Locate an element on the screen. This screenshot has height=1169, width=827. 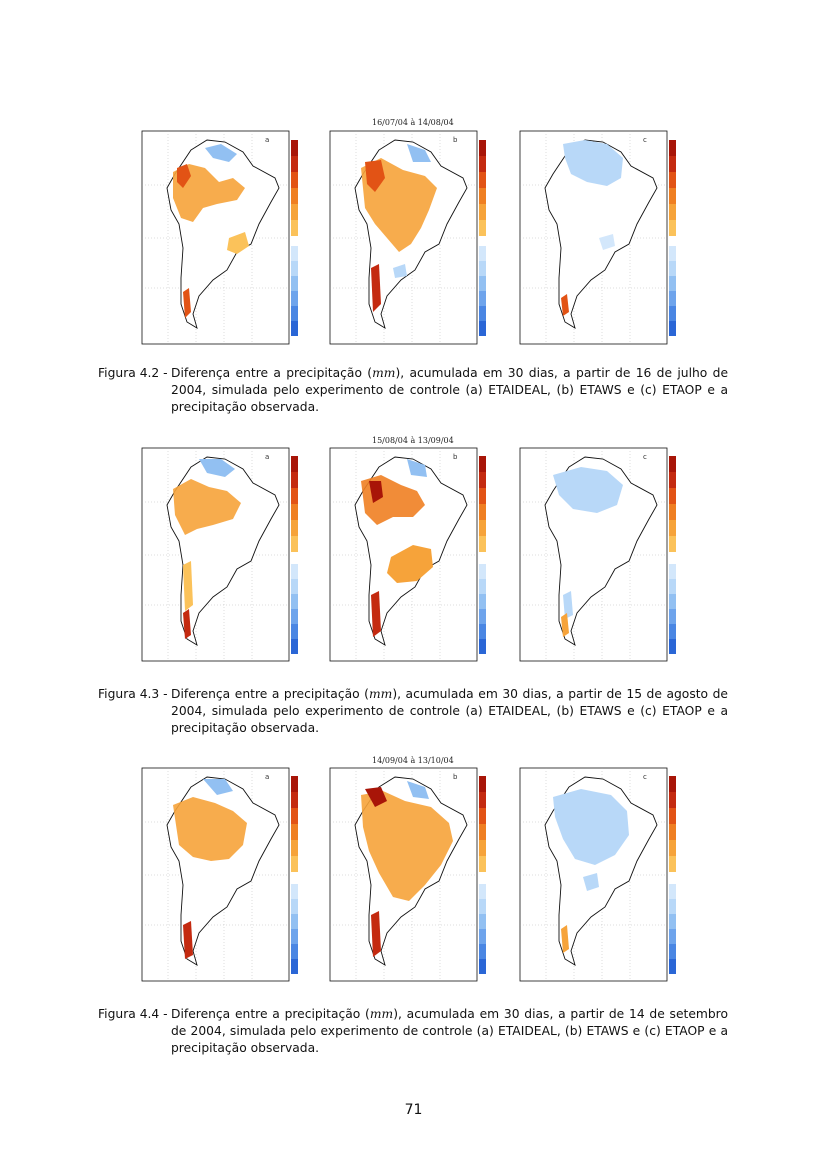
map-title: 16/07/04 à 14/08/04 is located at coordinates (413, 122).